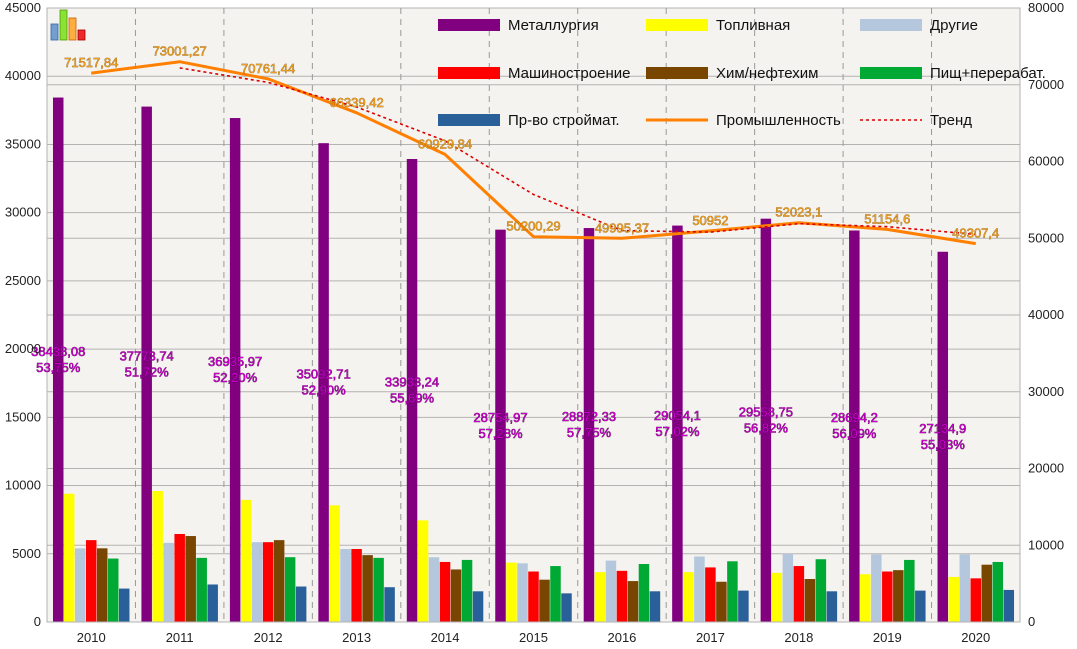 The height and width of the screenshot is (649, 1077). Describe the element at coordinates (23, 143) in the screenshot. I see `y-left-tick-label: 35000` at that location.